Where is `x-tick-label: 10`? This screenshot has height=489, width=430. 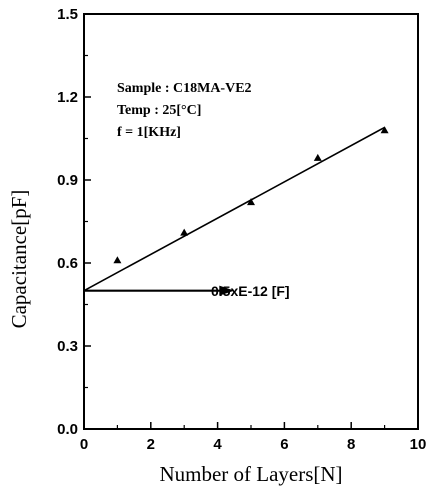
x-tick-label: 10 is located at coordinates (418, 444).